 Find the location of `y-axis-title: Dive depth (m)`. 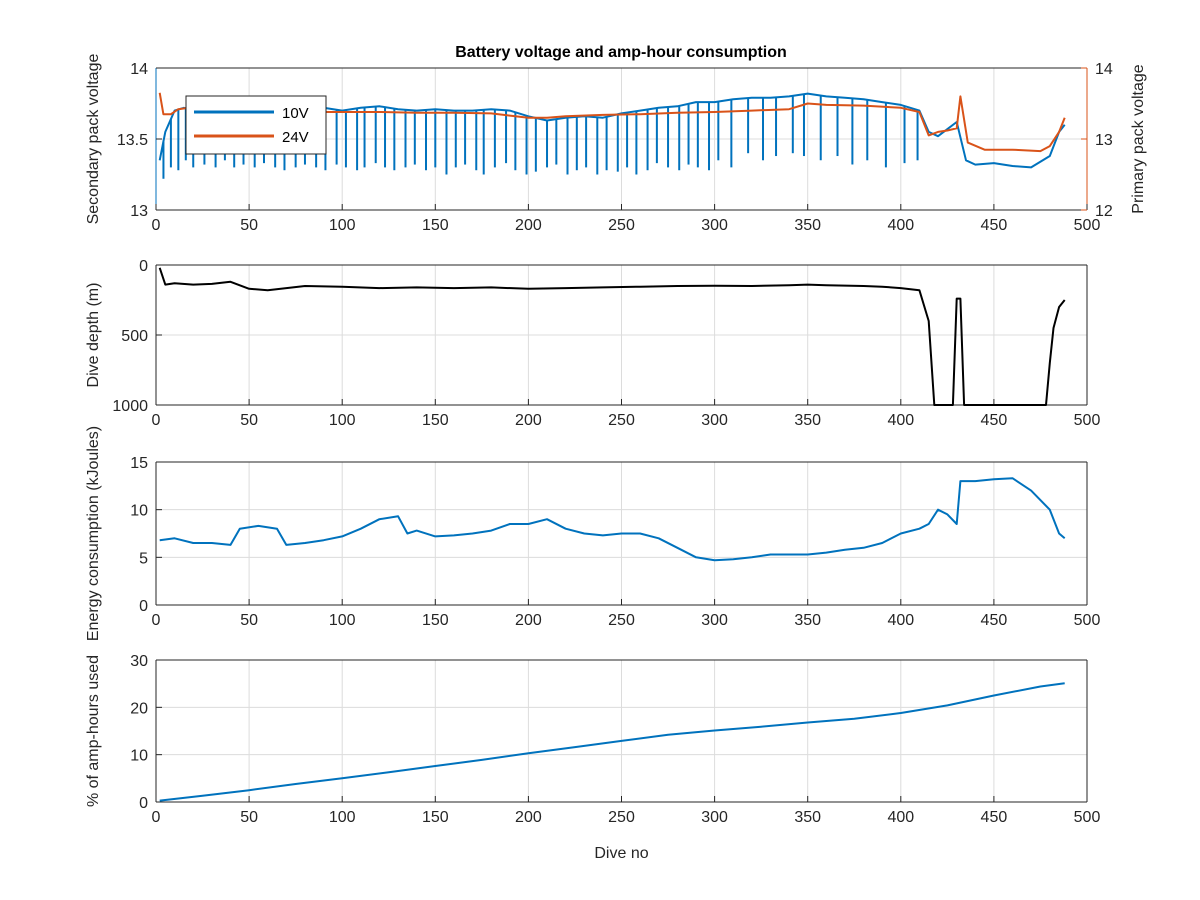

y-axis-title: Dive depth (m) is located at coordinates (93, 335).